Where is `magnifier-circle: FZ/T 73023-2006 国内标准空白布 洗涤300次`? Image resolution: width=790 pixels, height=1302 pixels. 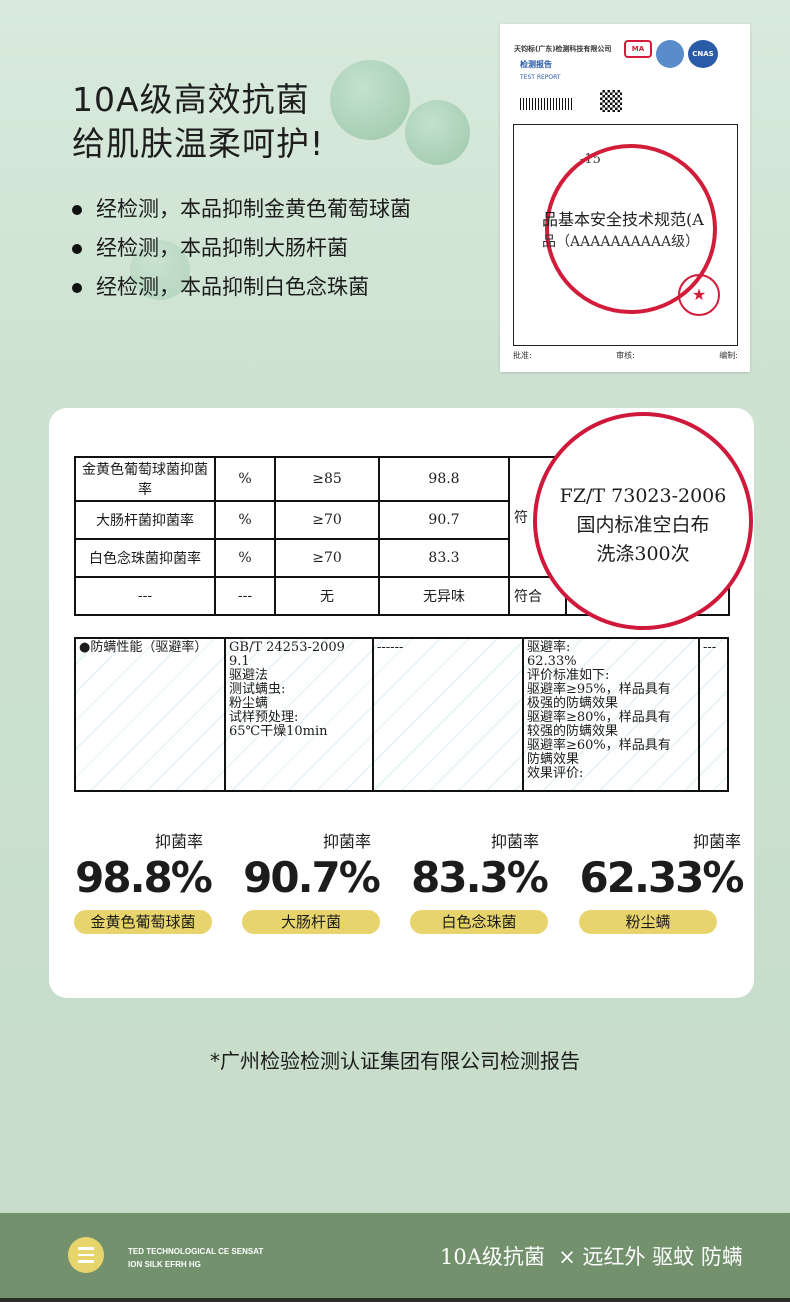
magnifier-circle: FZ/T 73023-2006 国内标准空白布 洗涤300次 is located at coordinates (643, 521).